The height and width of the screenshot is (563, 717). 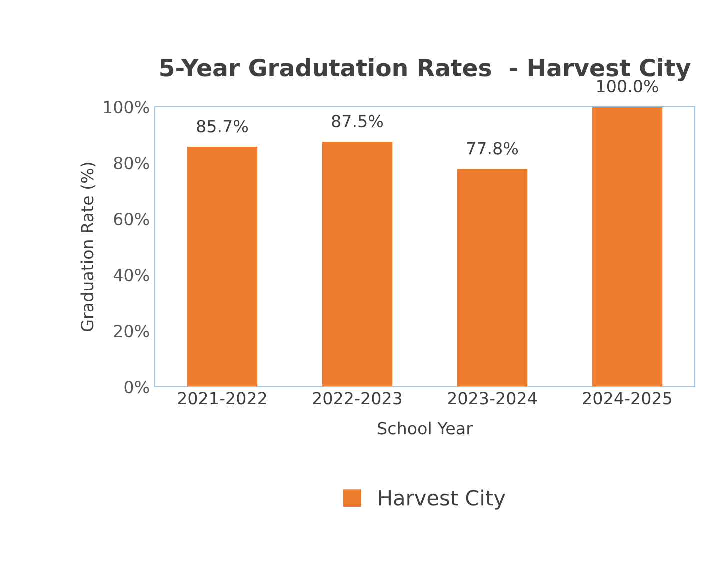 I want to click on text: 100.0%, so click(x=628, y=86).